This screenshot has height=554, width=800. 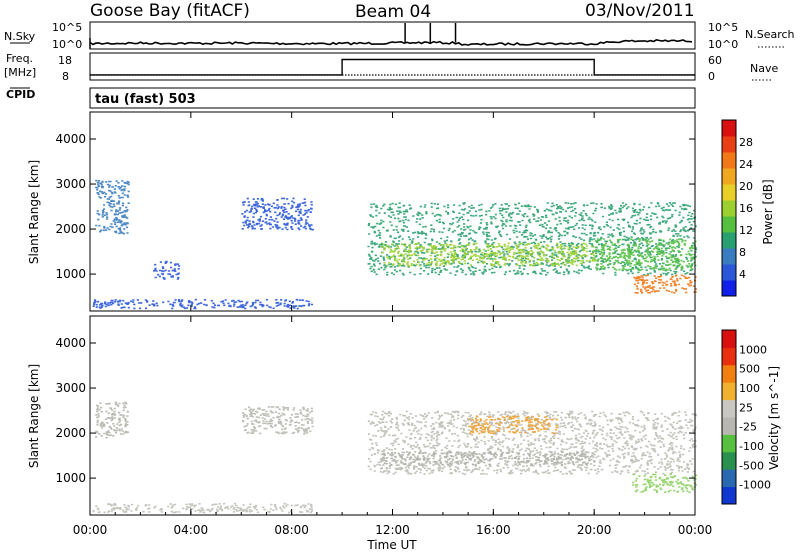 I want to click on freq-right-tick-top: 60, so click(x=715, y=60).